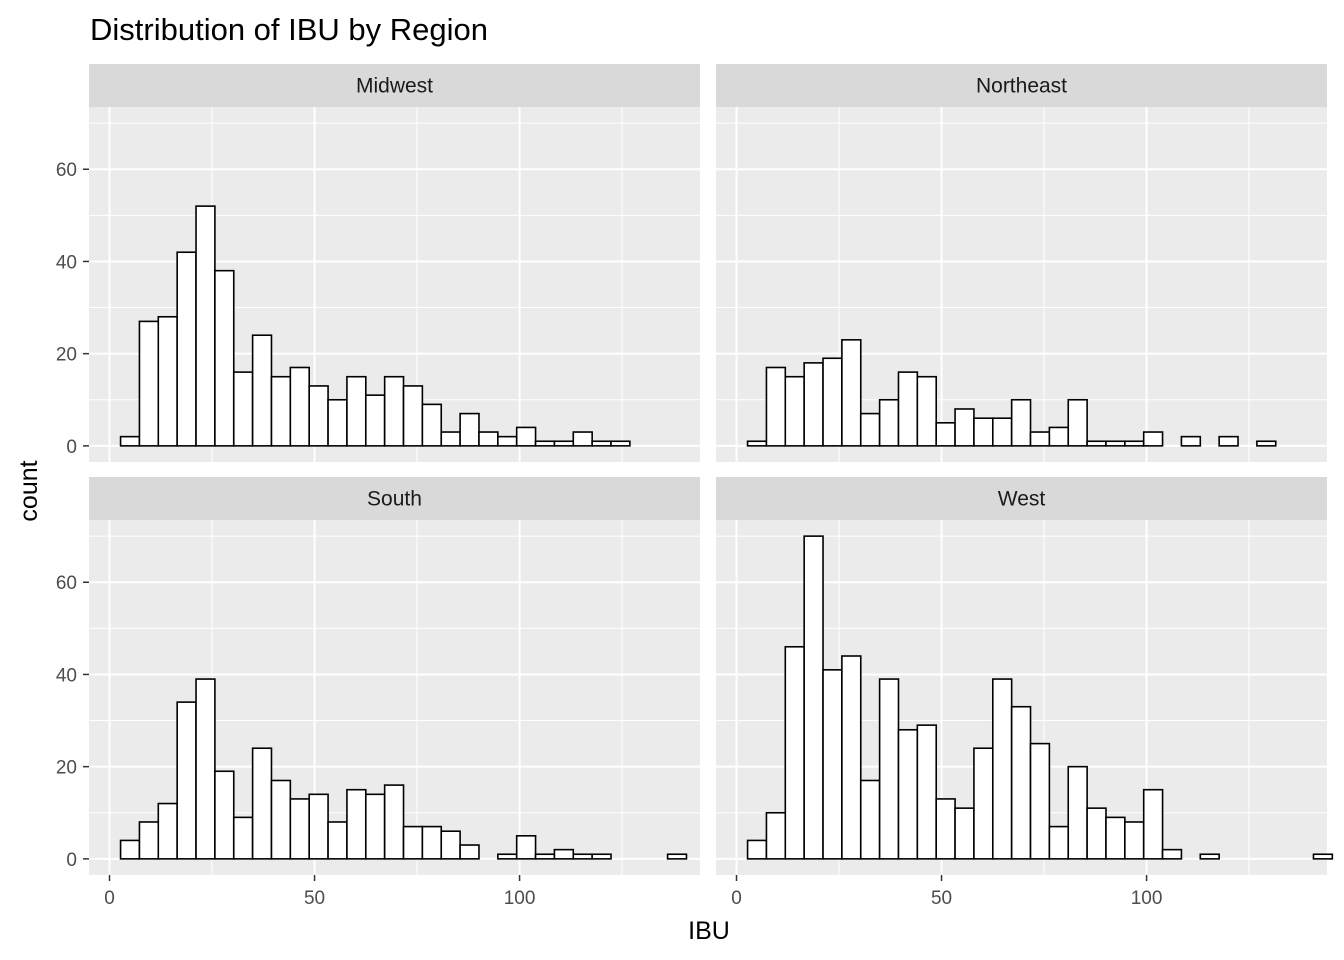  Describe the element at coordinates (1021, 85) in the screenshot. I see `strip-northeast` at that location.